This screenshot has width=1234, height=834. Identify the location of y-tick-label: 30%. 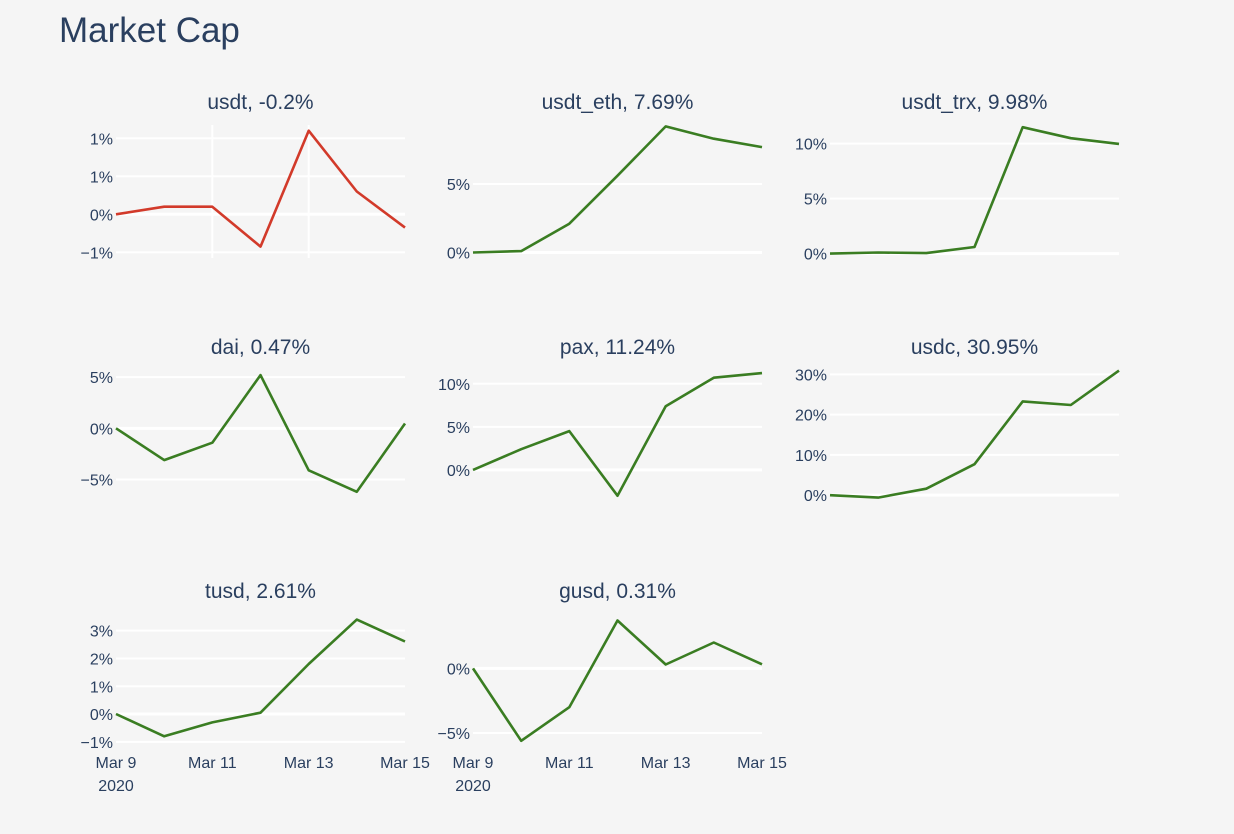
(811, 375).